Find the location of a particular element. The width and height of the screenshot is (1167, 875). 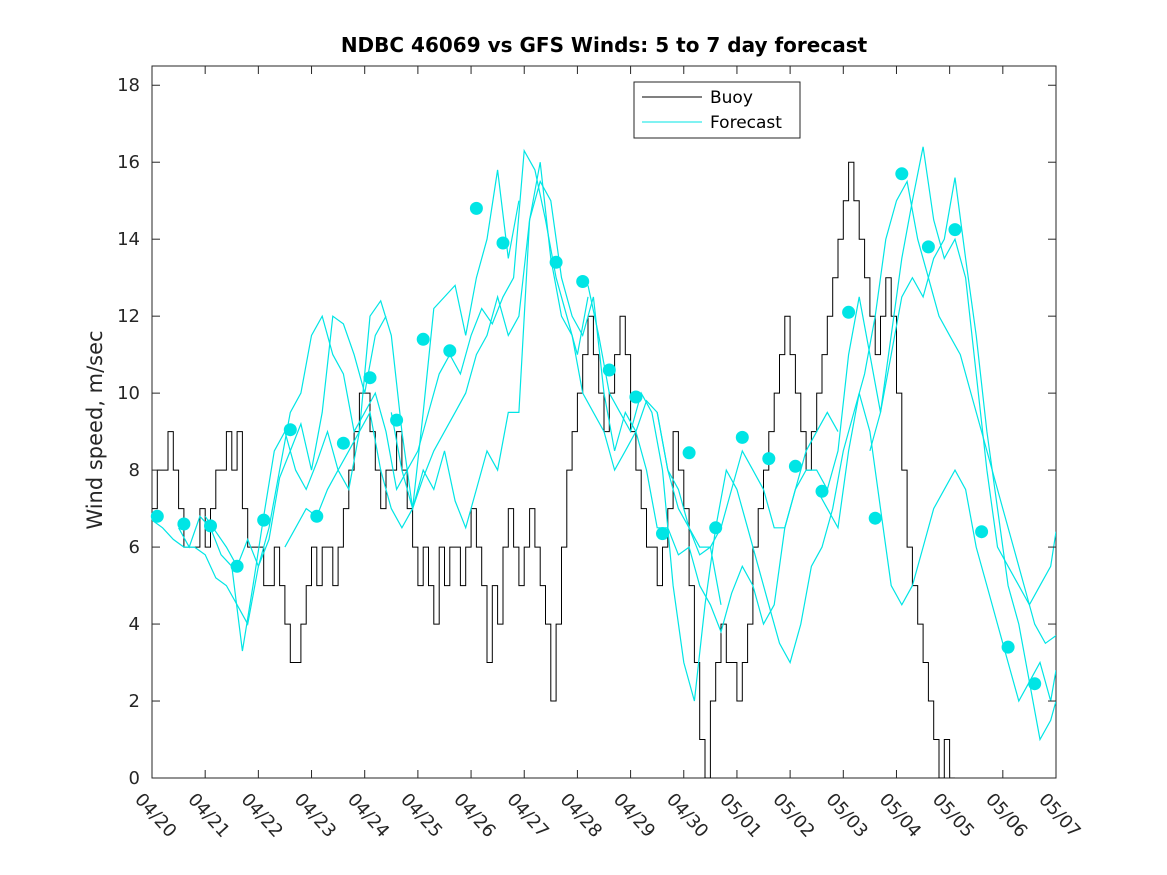

x-tick-label-5: 04/25 is located at coordinates (421, 815).